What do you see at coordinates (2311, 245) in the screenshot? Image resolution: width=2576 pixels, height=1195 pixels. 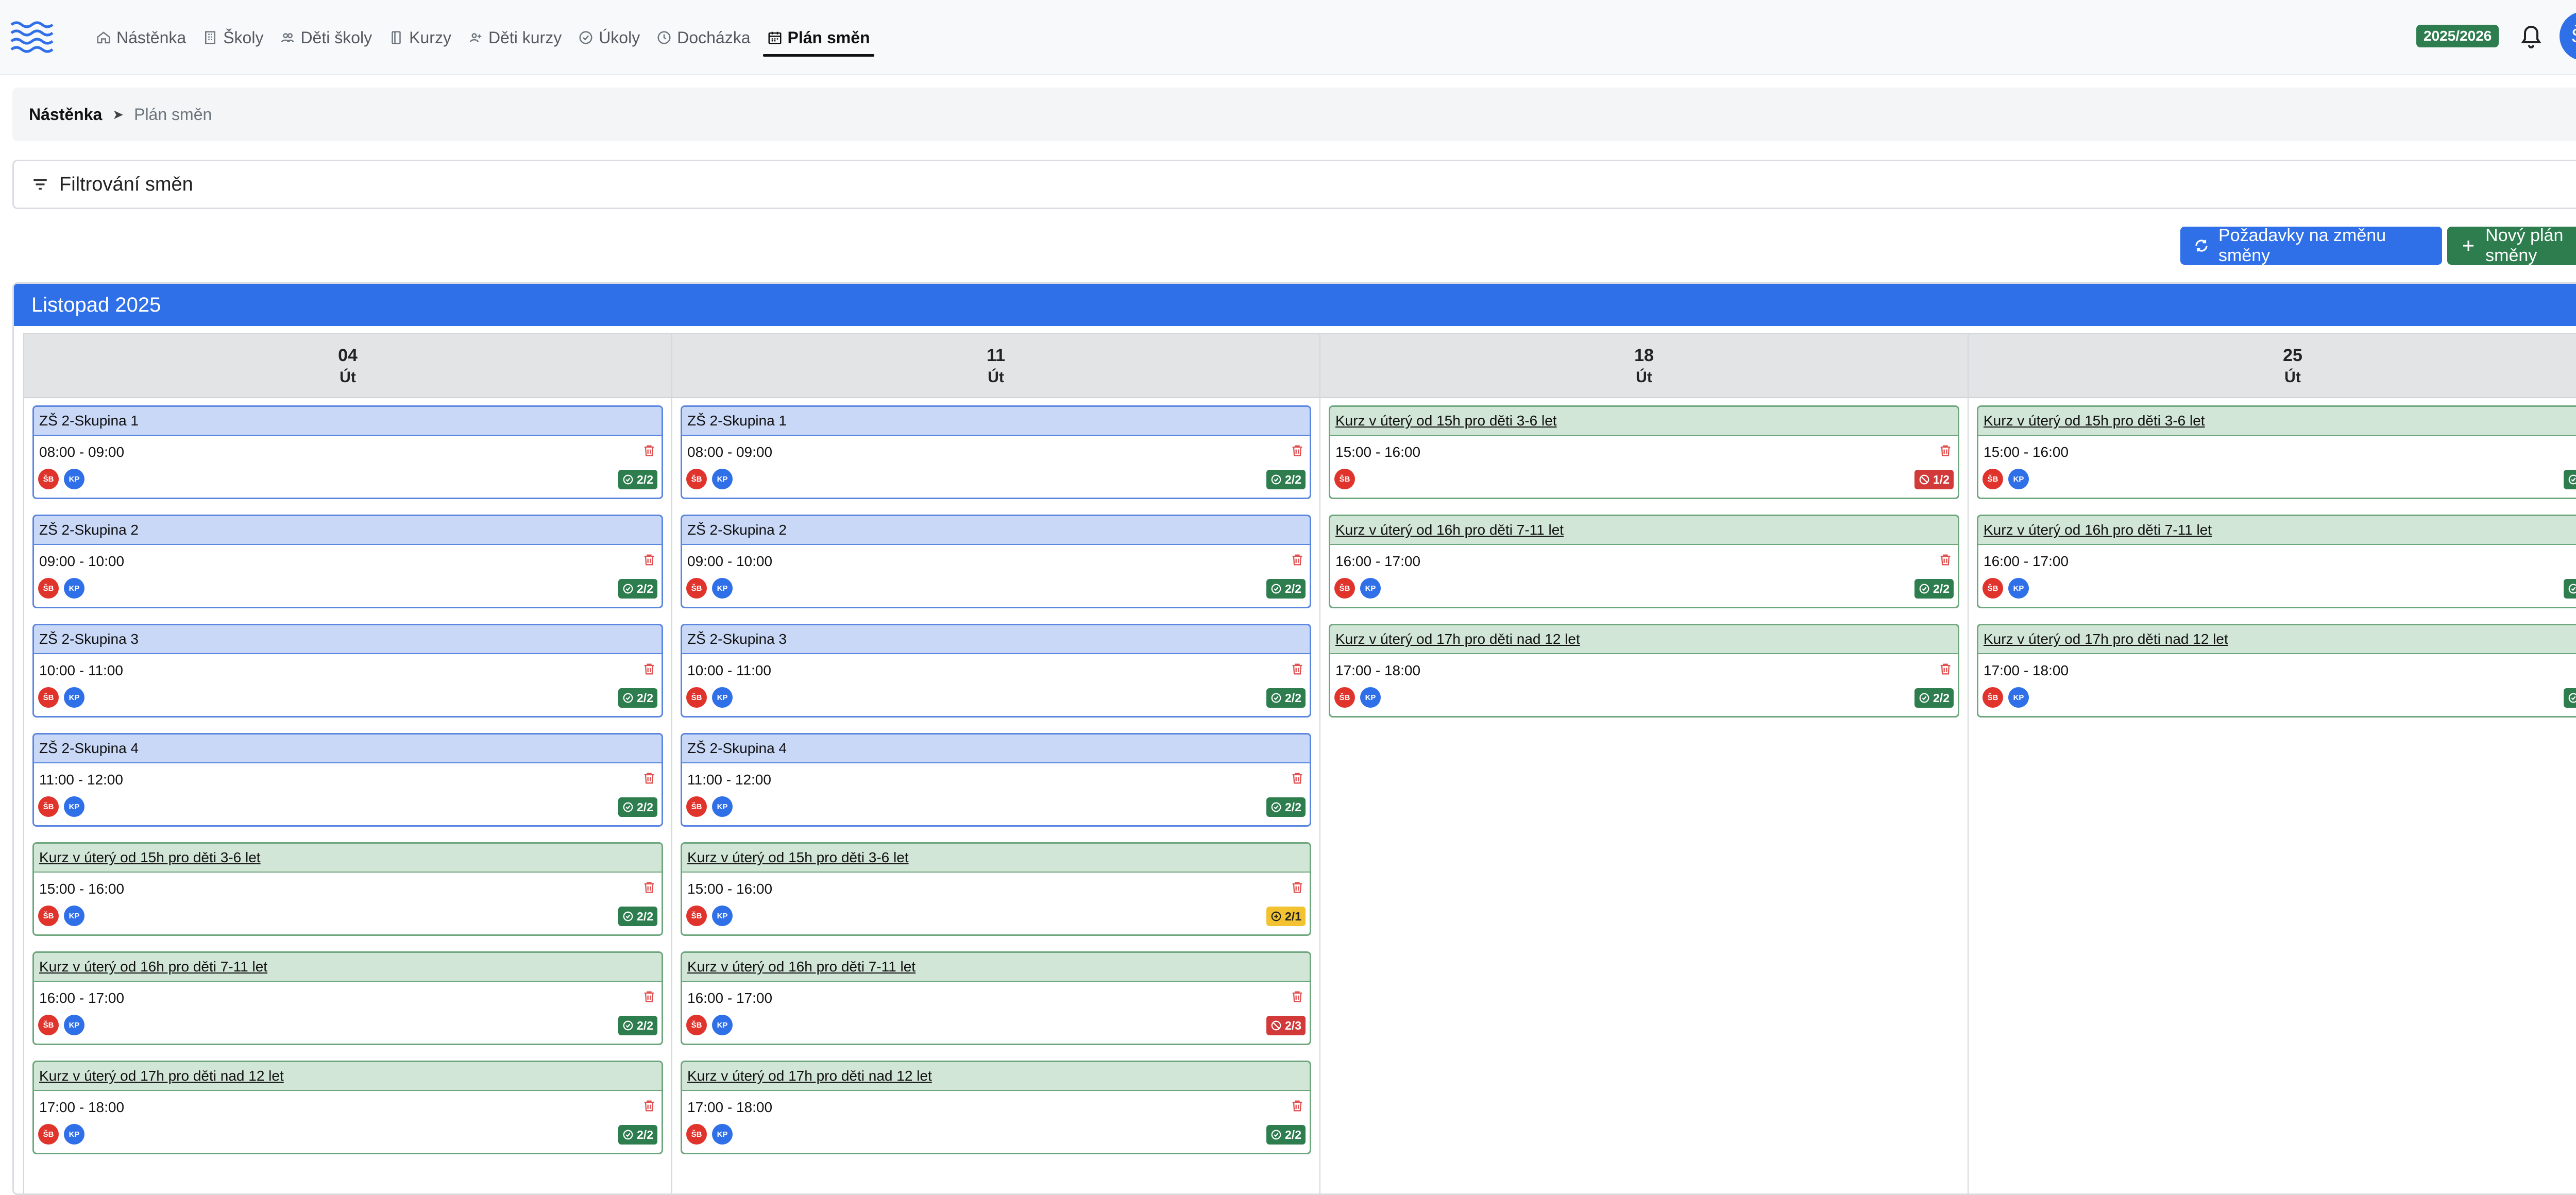 I see `change-requests-button: Požadavky na změnu směny` at bounding box center [2311, 245].